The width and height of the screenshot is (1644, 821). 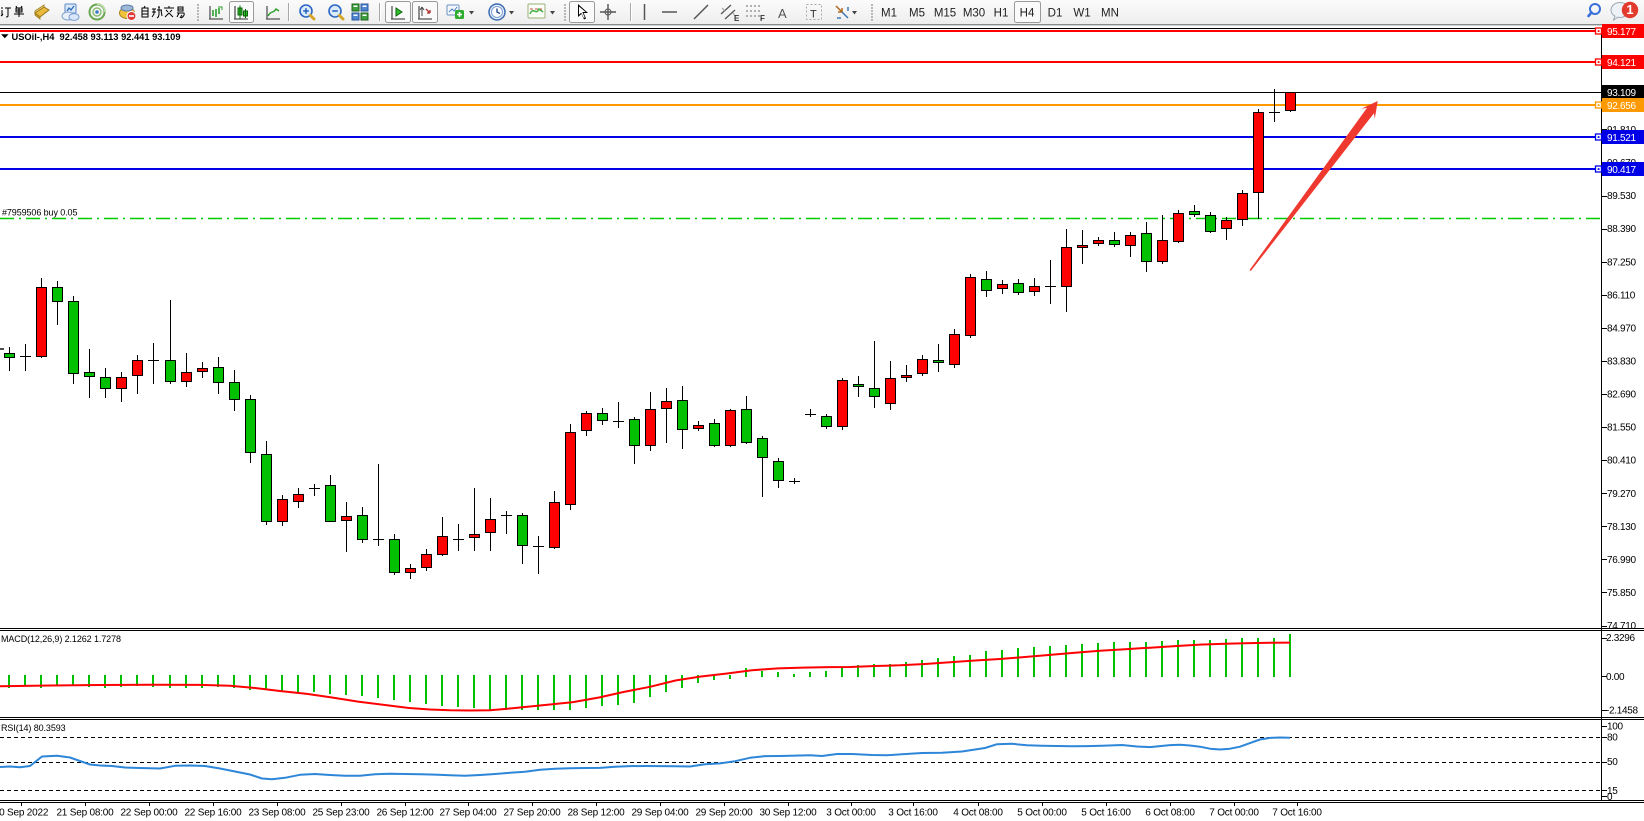 What do you see at coordinates (1170, 813) in the screenshot?
I see `svg-text: 6 Oct 08:00` at bounding box center [1170, 813].